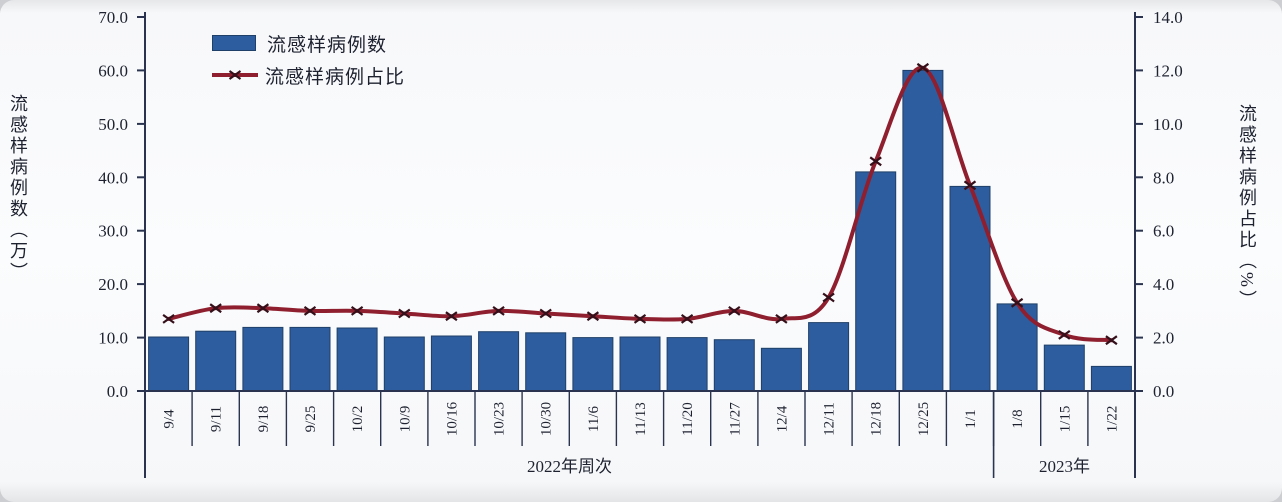  I want to click on bar-10/9, so click(404, 364).